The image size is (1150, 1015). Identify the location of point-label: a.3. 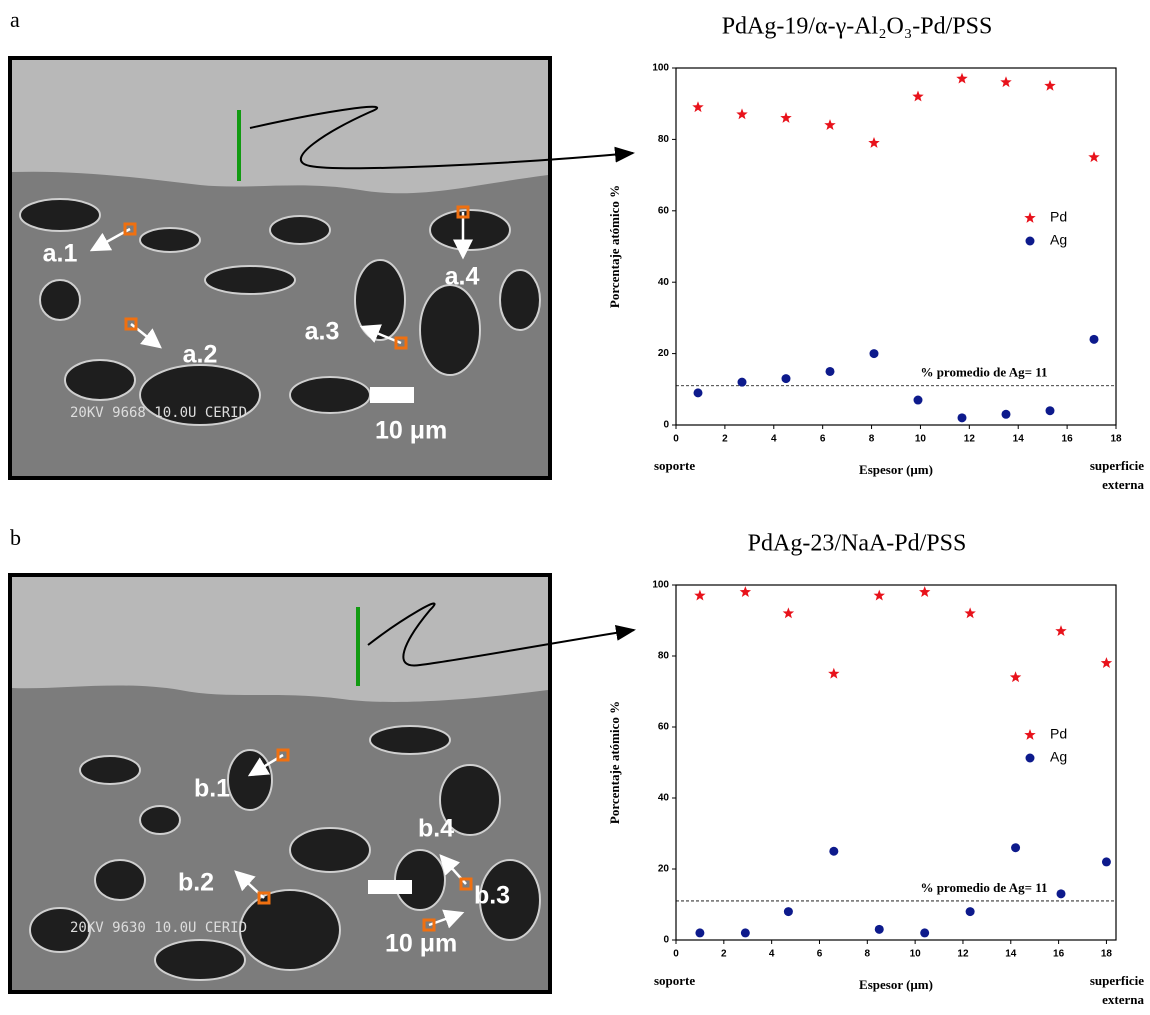
(322, 332).